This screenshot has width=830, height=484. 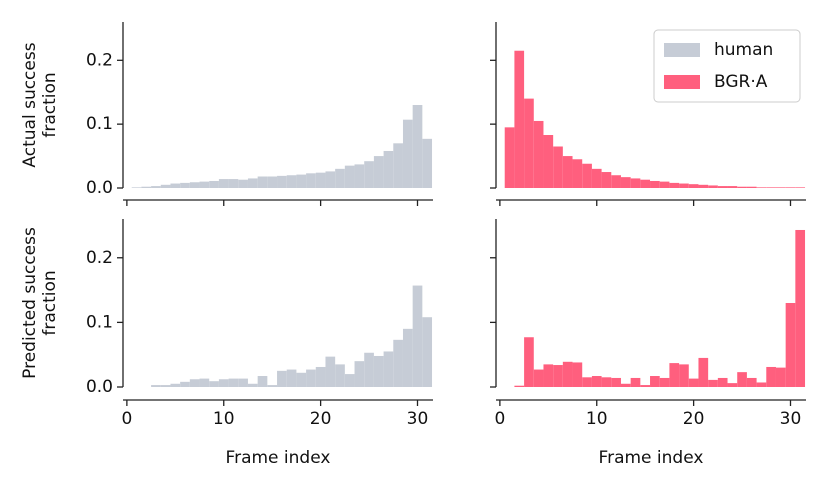 What do you see at coordinates (99, 60) in the screenshot?
I see `y-tick-label: 0.2` at bounding box center [99, 60].